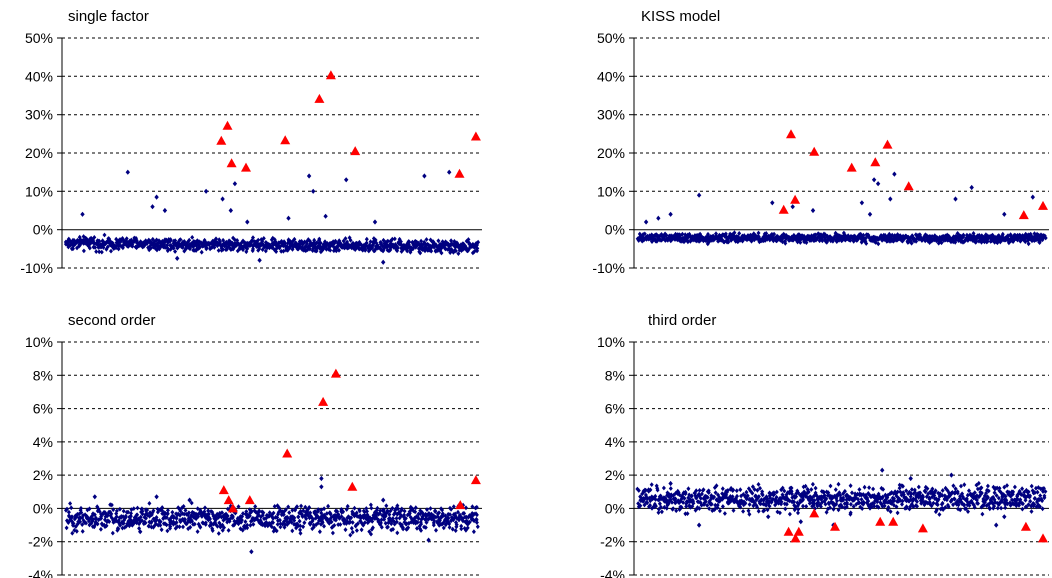  I want to click on y-tick-label: 0%, so click(43, 508).